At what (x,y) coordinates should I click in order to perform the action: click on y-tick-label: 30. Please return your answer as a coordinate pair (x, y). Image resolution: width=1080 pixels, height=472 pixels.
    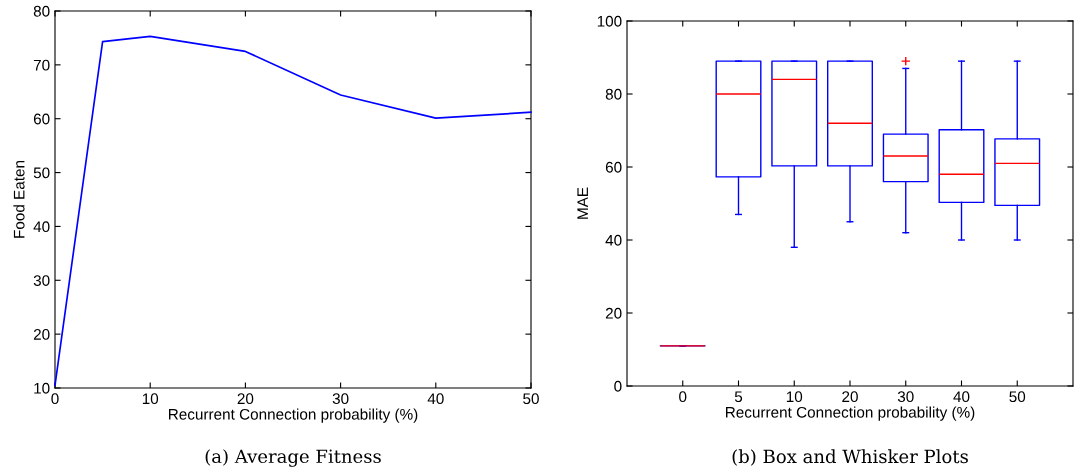
    Looking at the image, I should click on (41, 280).